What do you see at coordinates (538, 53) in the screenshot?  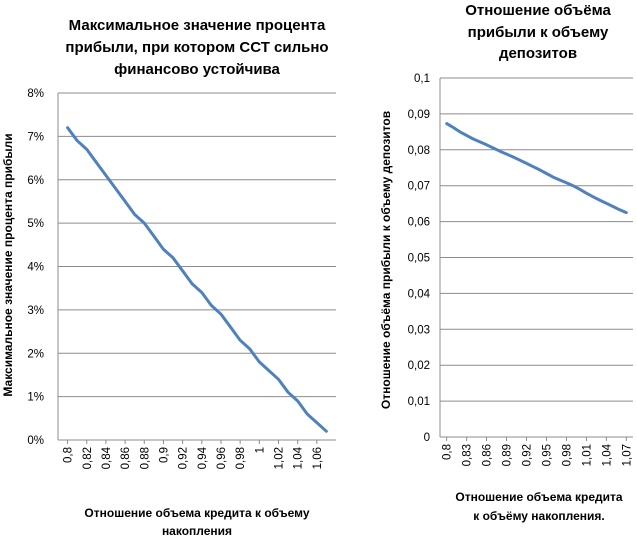 I see `chart-title-line: депозитов` at bounding box center [538, 53].